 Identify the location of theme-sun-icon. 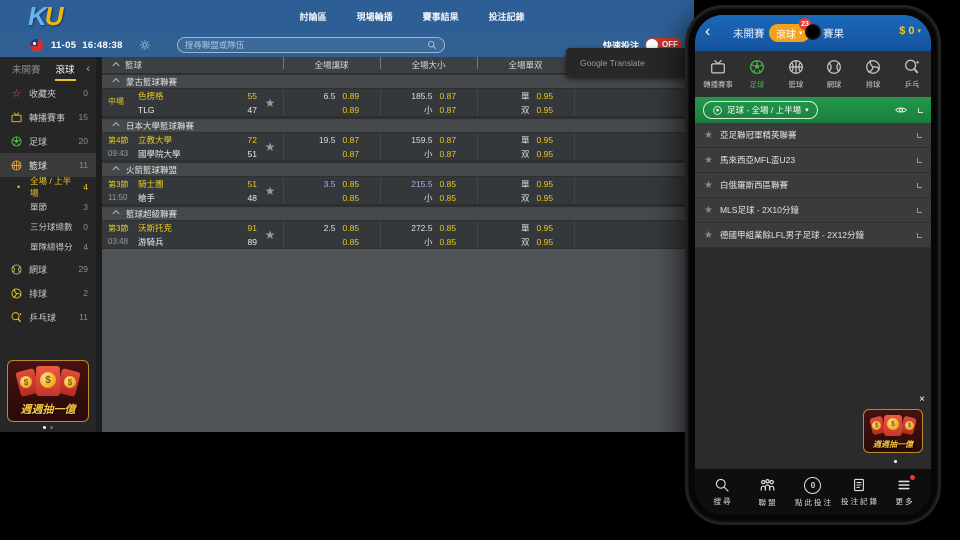
(145, 45).